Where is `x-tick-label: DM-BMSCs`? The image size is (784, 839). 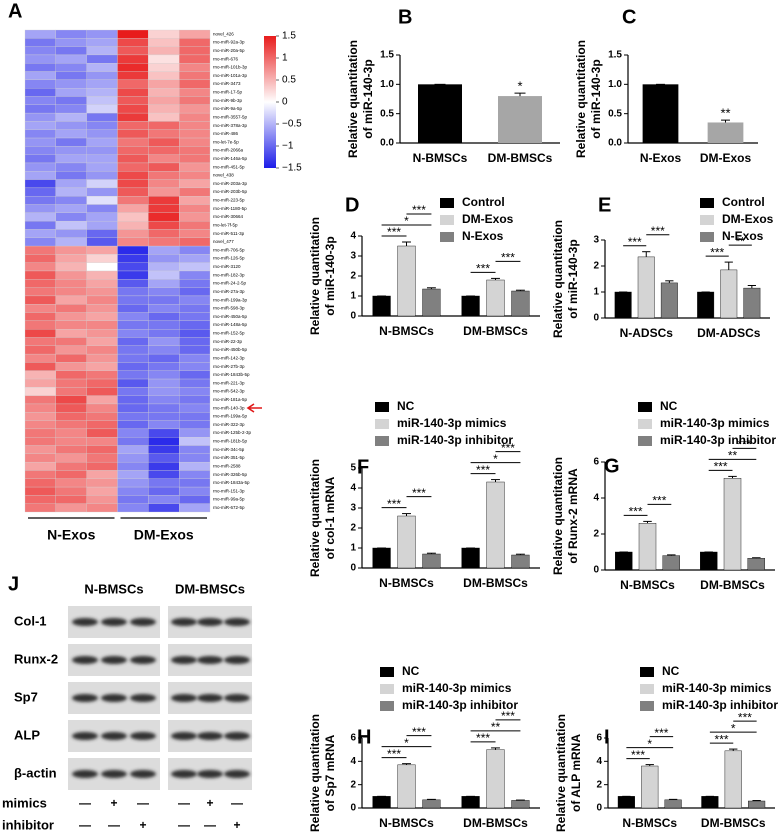
x-tick-label: DM-BMSCs is located at coordinates (495, 583).